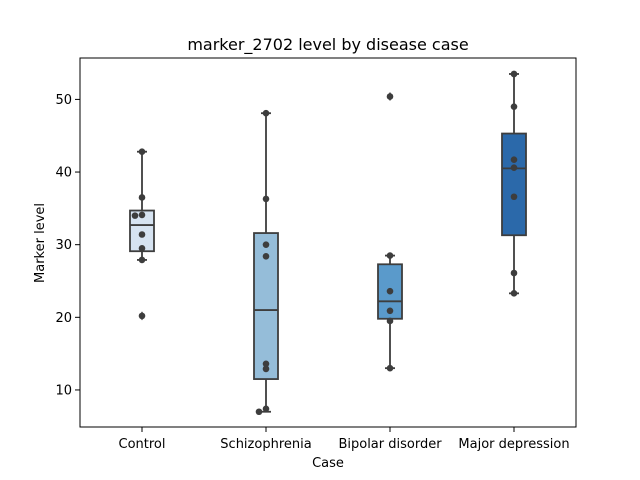  I want to click on x-axis-label: Case, so click(328, 463).